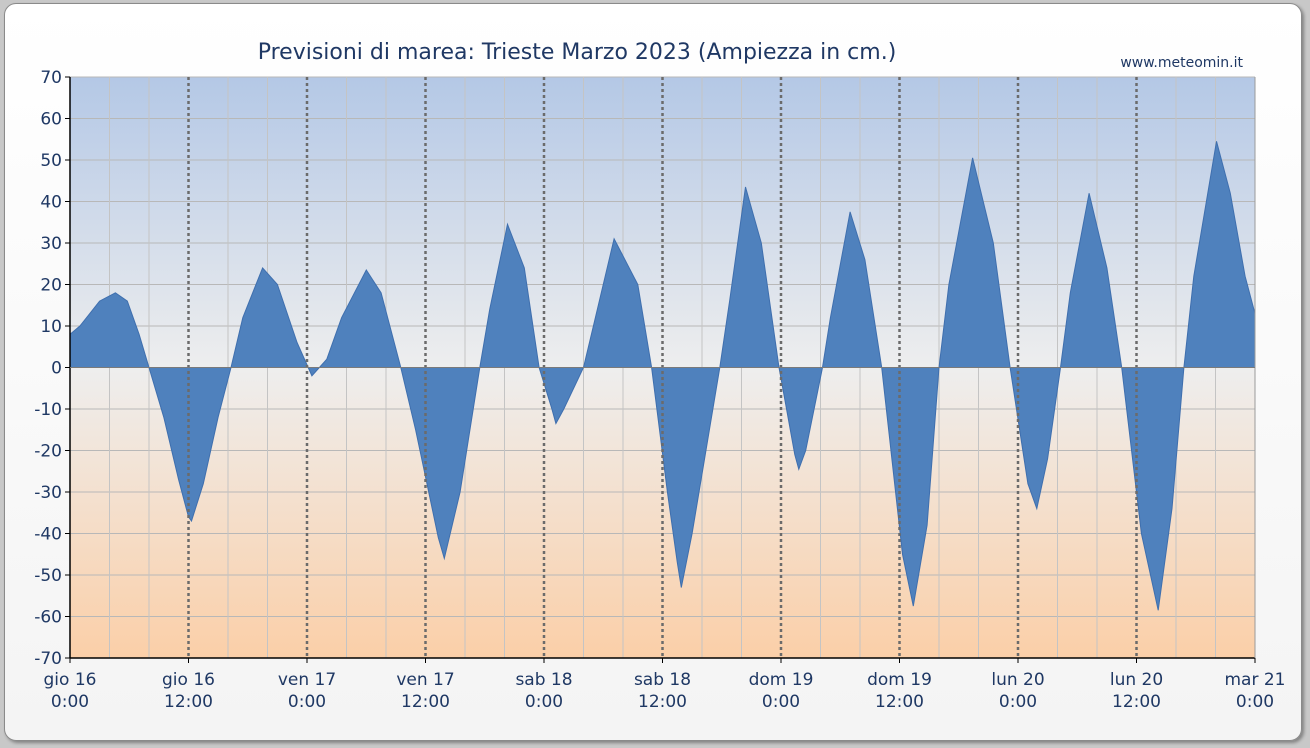 The image size is (1310, 748). I want to click on x-tick-label-day: mar 21, so click(1254, 680).